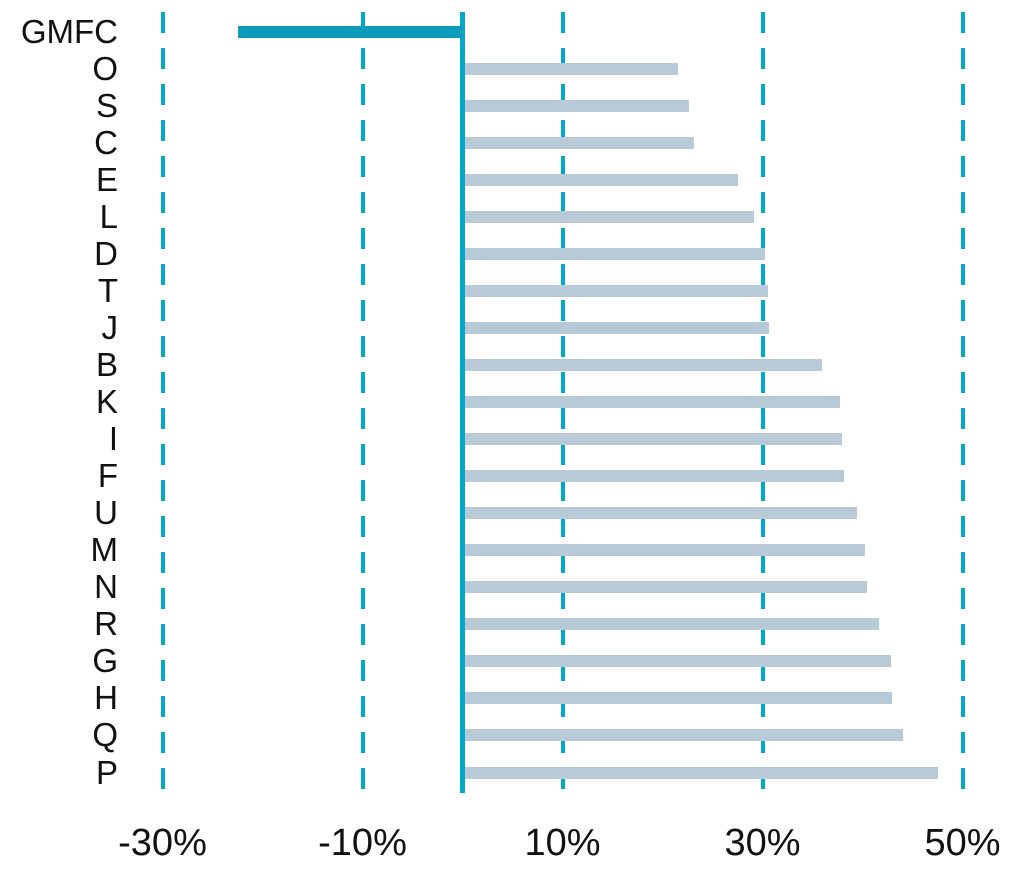  What do you see at coordinates (962, 402) in the screenshot?
I see `gridline-50pct` at bounding box center [962, 402].